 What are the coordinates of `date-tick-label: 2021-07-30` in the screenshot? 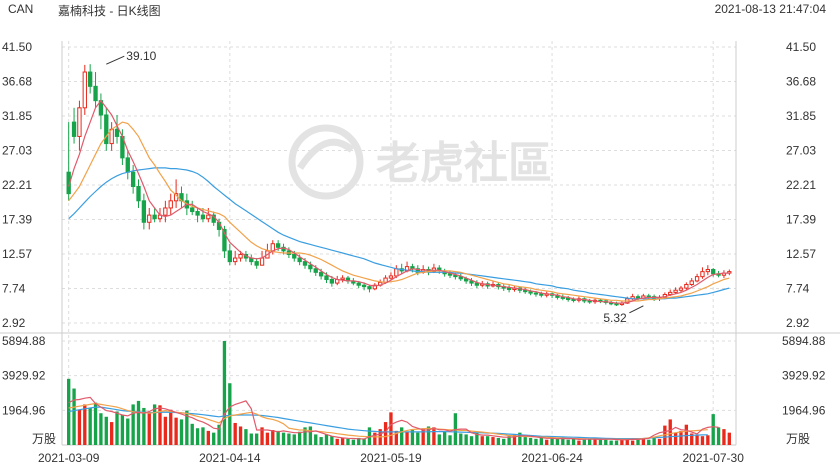 It's located at (714, 458).